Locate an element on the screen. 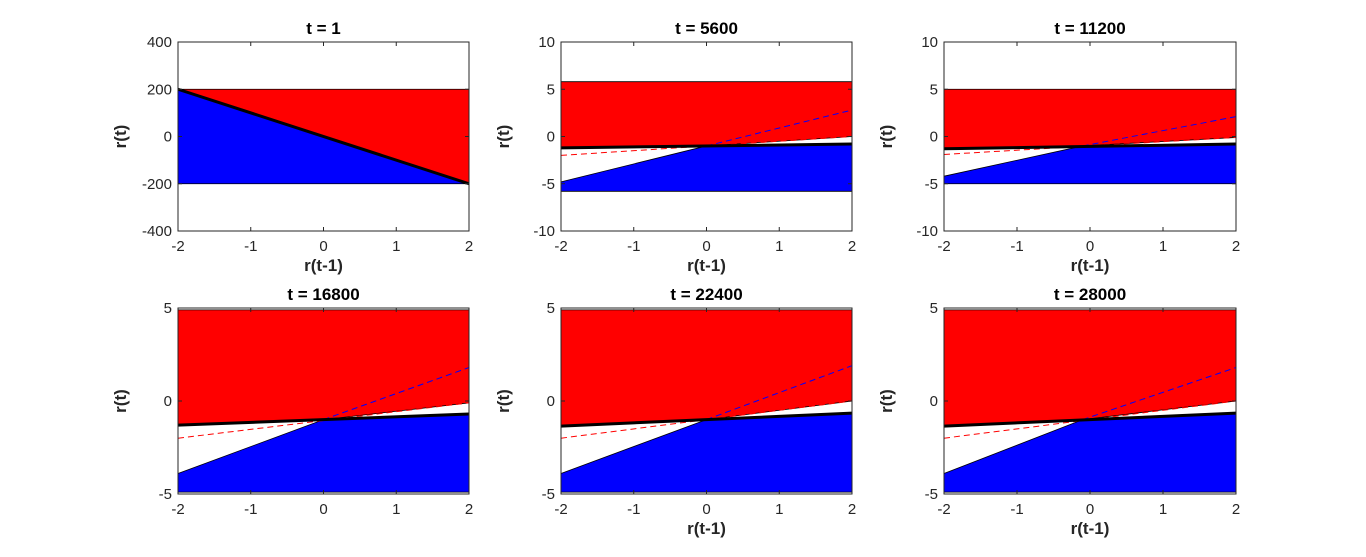 This screenshot has width=1366, height=557. subplot-title: t = 28000 is located at coordinates (1090, 294).